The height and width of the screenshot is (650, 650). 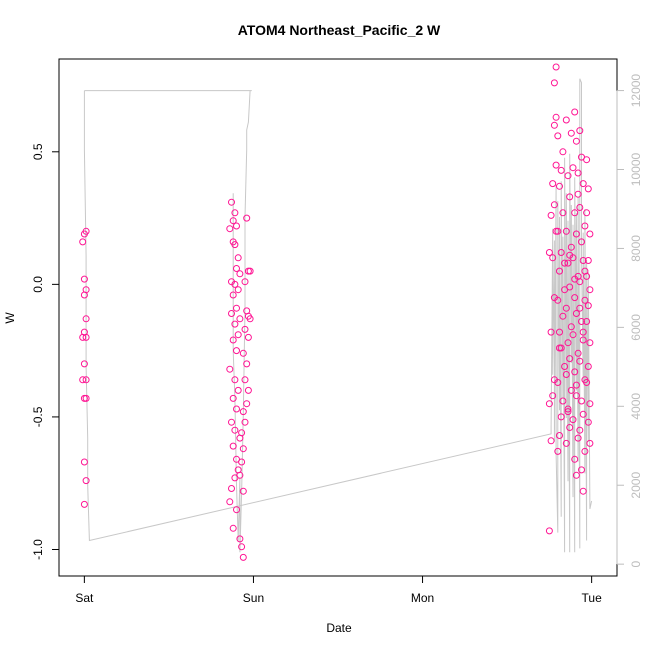 I want to click on y2-tick-label: 10000, so click(x=636, y=169).